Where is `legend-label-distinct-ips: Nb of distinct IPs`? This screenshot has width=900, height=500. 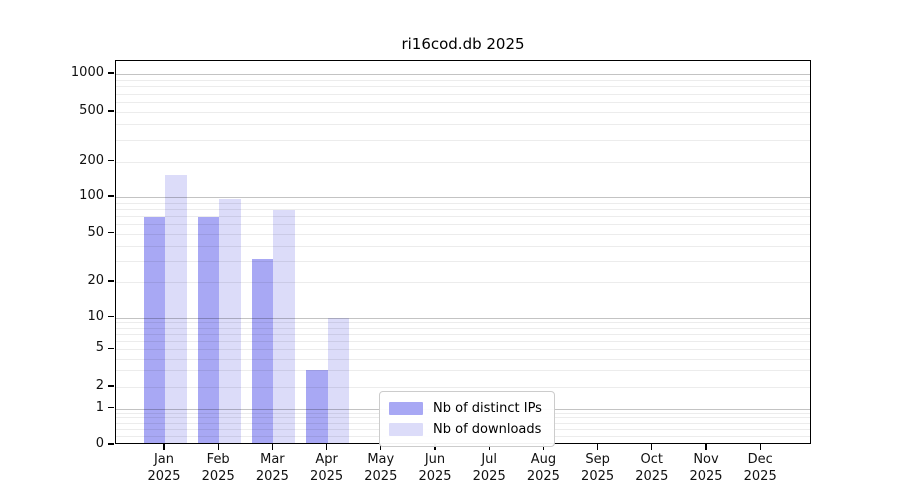
legend-label-distinct-ips: Nb of distinct IPs is located at coordinates (487, 408).